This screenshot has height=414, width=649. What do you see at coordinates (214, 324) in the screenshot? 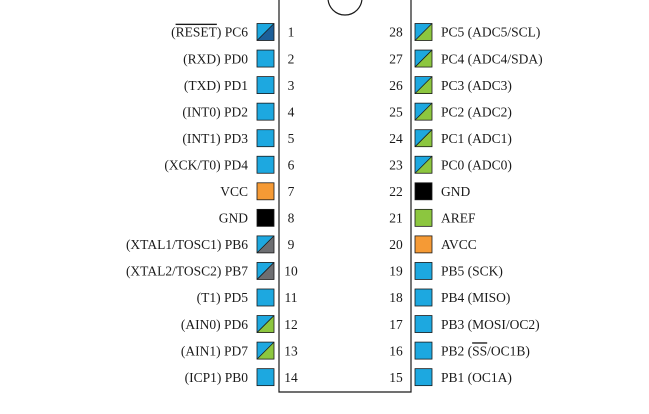
I see `pin-12-label: (AIN0) PD6` at bounding box center [214, 324].